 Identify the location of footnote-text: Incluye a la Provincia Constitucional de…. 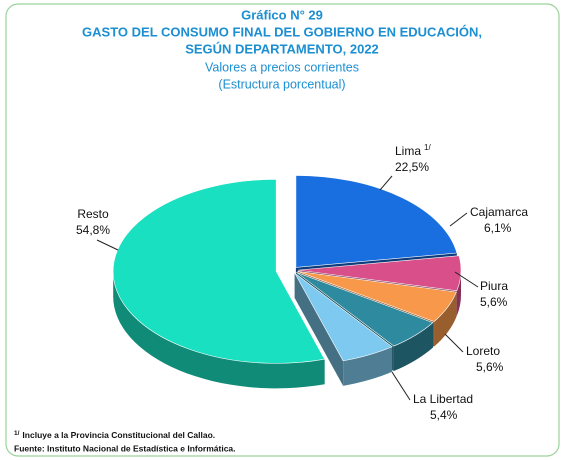
(118, 435).